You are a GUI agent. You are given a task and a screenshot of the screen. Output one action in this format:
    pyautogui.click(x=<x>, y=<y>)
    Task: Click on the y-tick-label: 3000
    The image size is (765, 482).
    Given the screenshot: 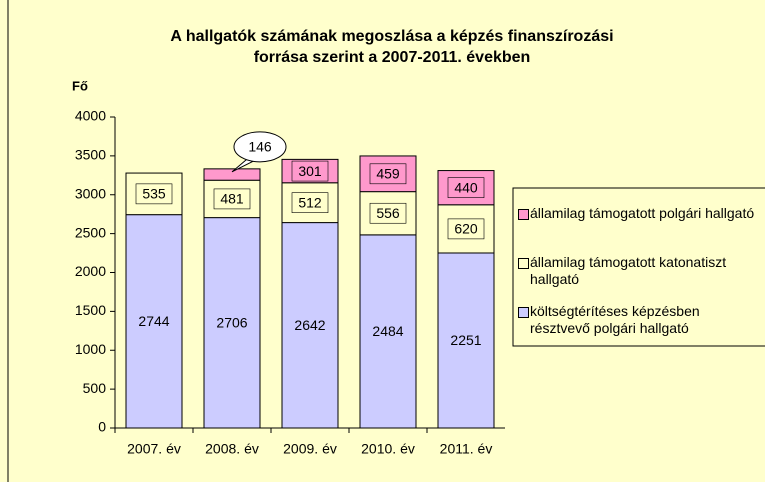 What is the action you would take?
    pyautogui.click(x=90, y=193)
    